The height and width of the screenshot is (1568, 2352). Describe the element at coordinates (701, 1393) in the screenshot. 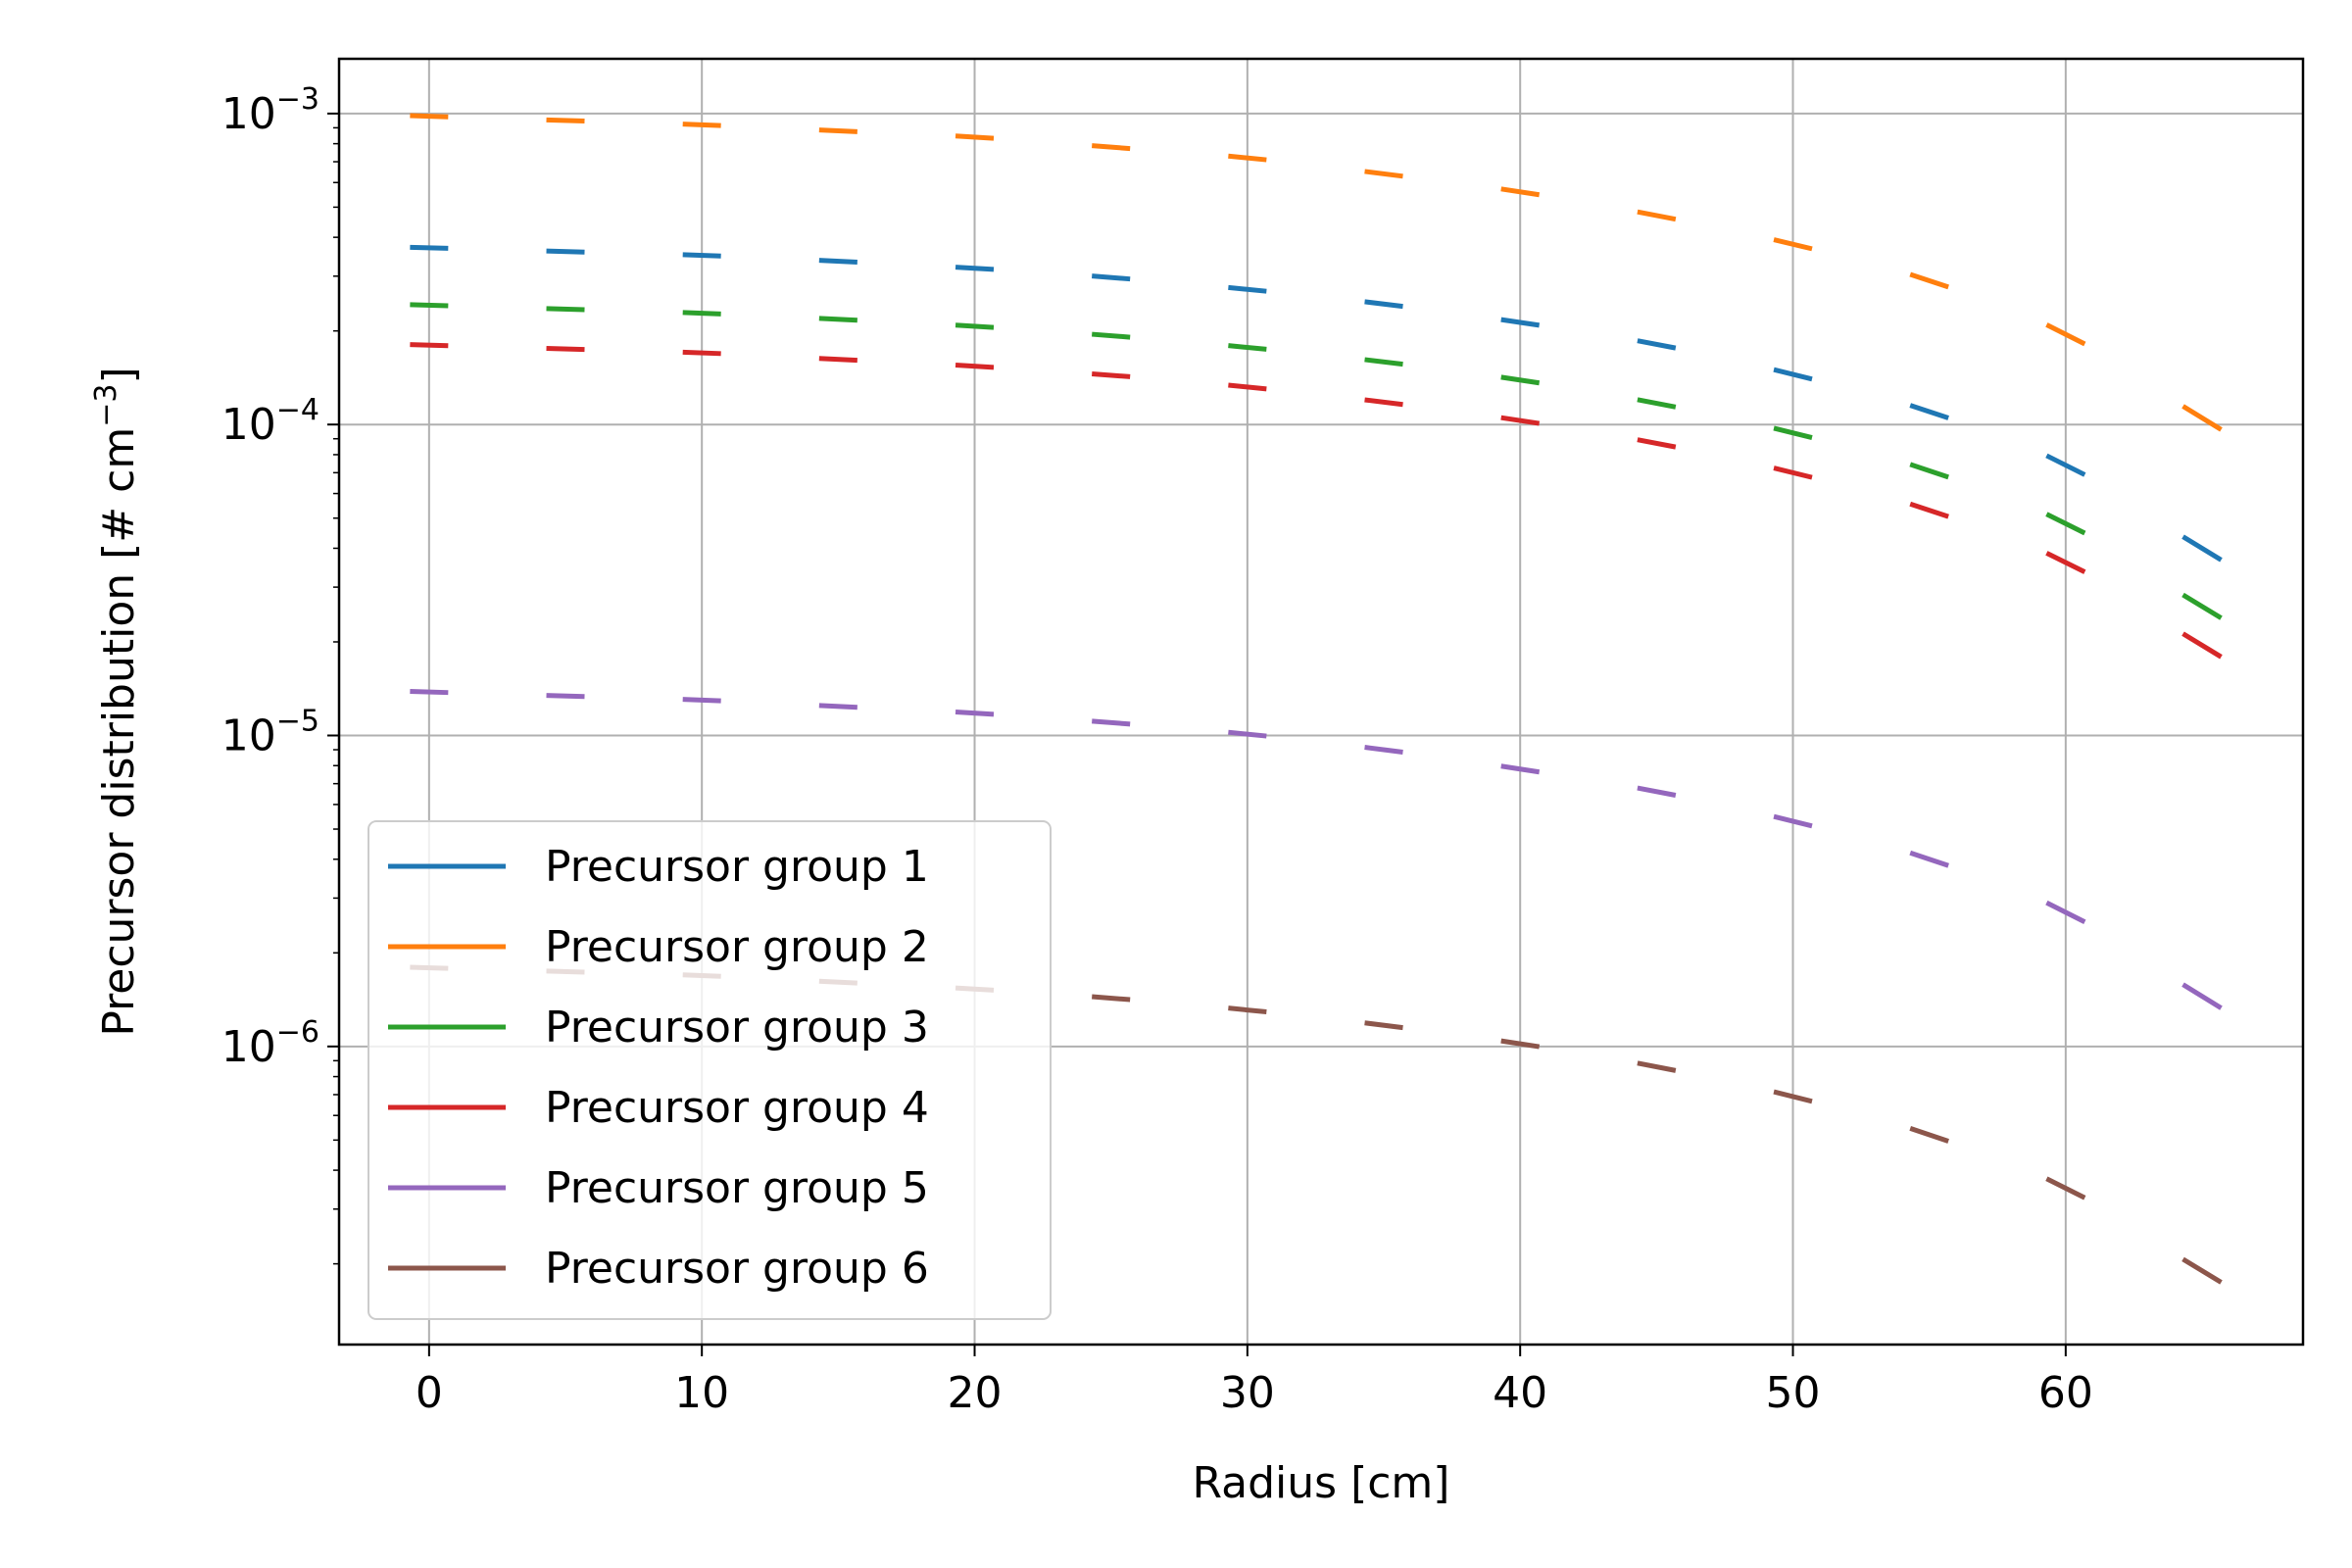

I see `x-tick-label: 10` at that location.